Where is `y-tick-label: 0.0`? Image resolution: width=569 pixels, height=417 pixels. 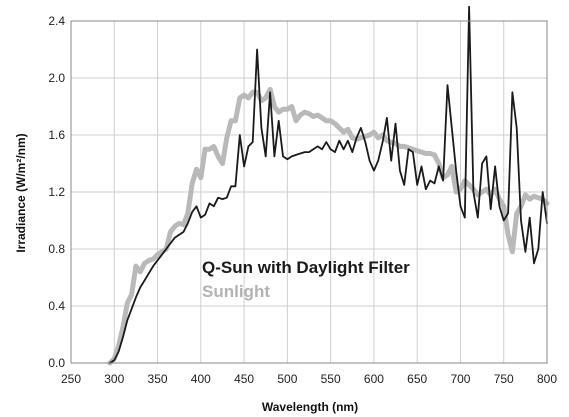
y-tick-label: 0.0 is located at coordinates (56, 363).